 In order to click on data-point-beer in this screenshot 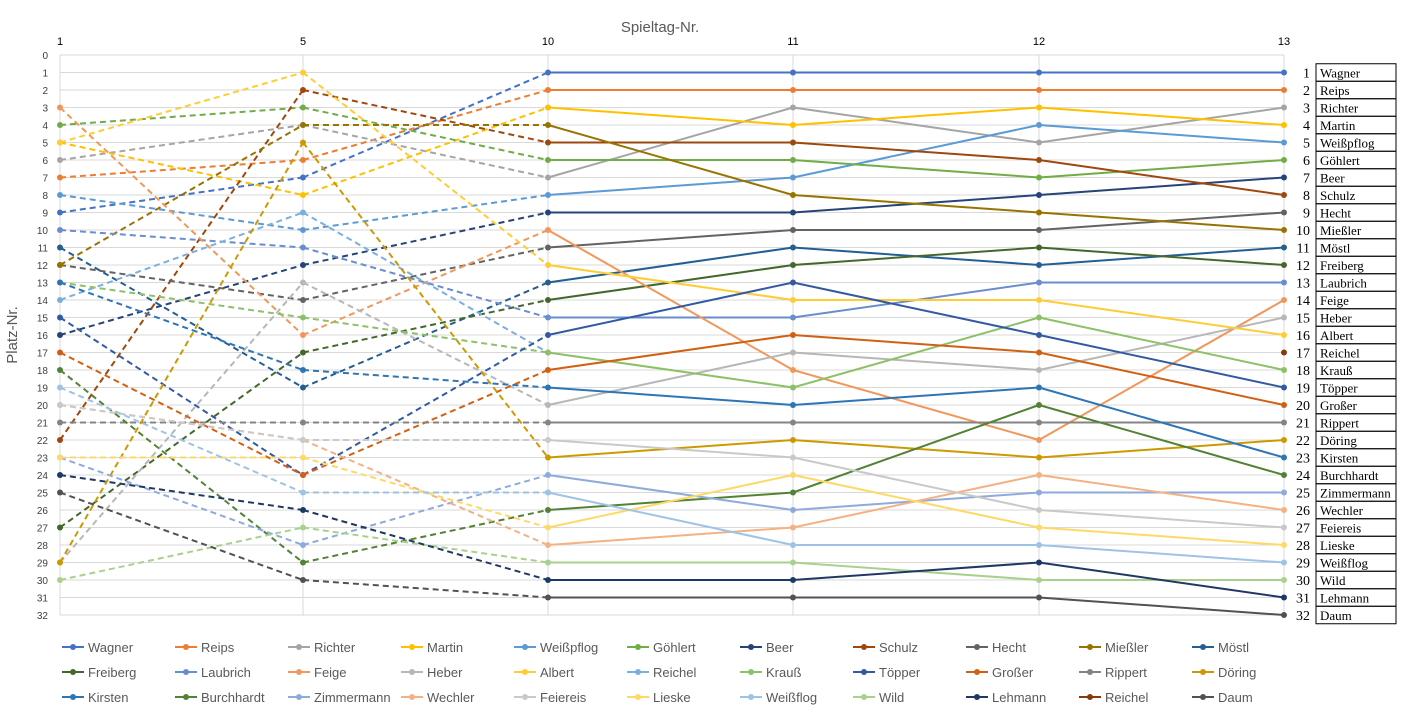, I will do `click(1284, 177)`.